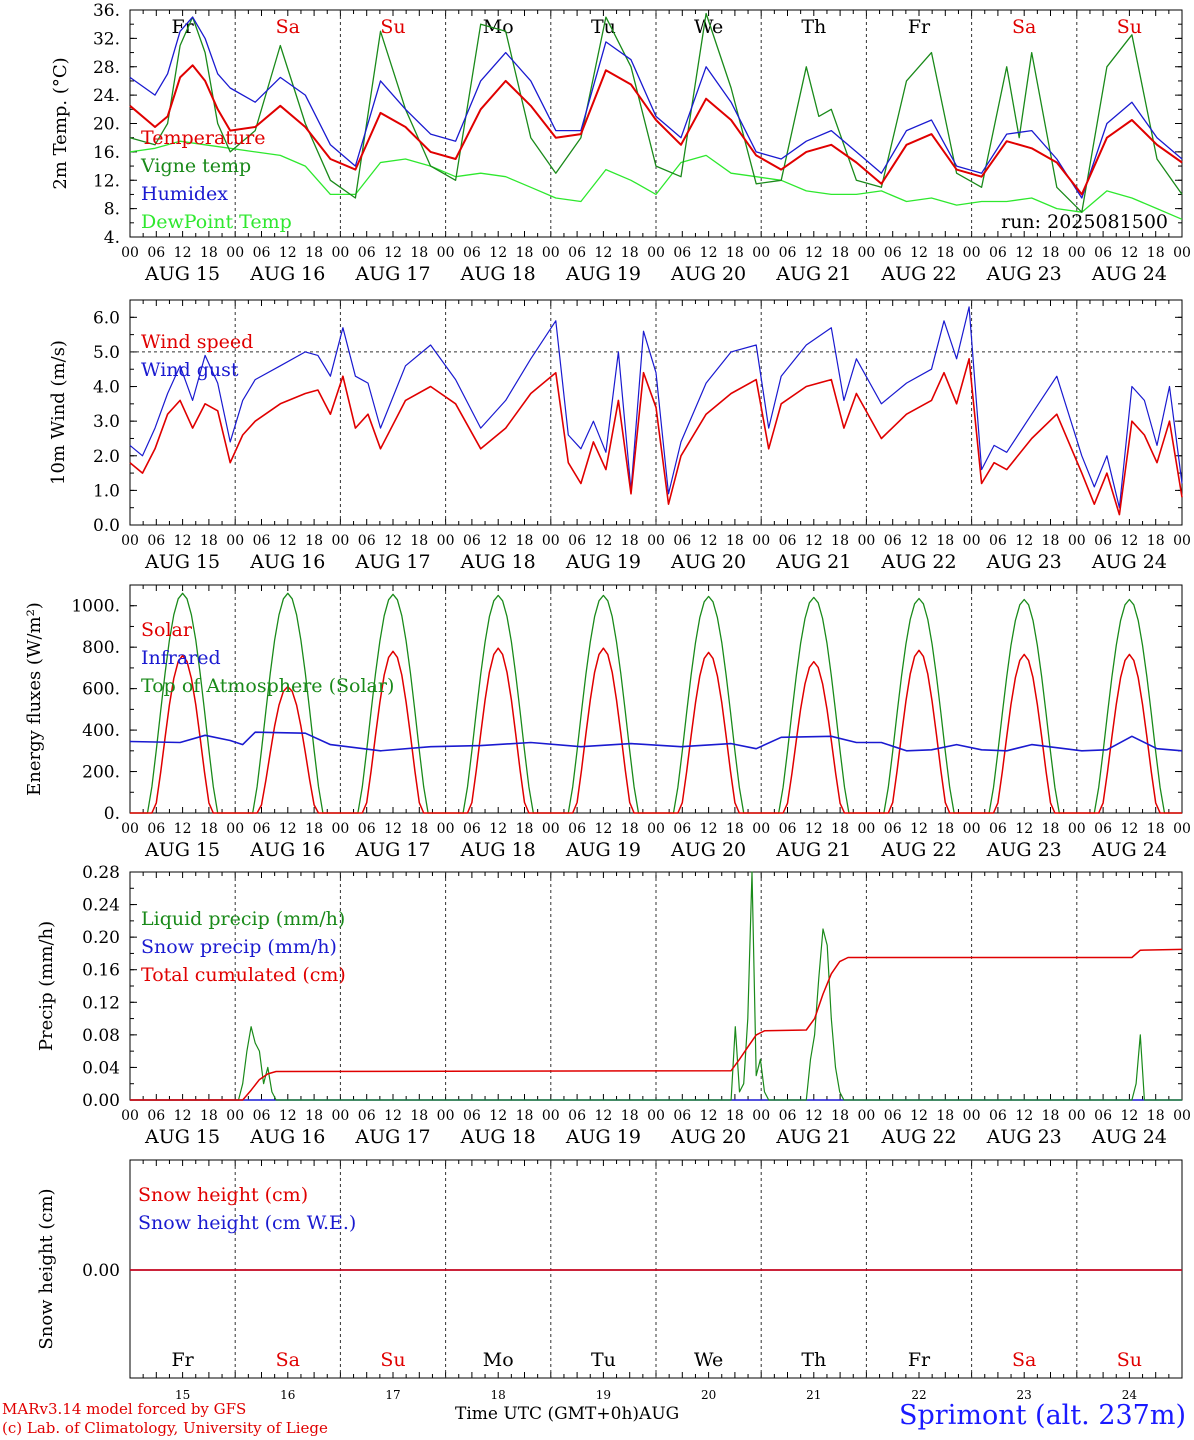 The height and width of the screenshot is (1440, 1194). Describe the element at coordinates (1042, 1415) in the screenshot. I see `station-name: Sprimont (alt. 237m)` at that location.